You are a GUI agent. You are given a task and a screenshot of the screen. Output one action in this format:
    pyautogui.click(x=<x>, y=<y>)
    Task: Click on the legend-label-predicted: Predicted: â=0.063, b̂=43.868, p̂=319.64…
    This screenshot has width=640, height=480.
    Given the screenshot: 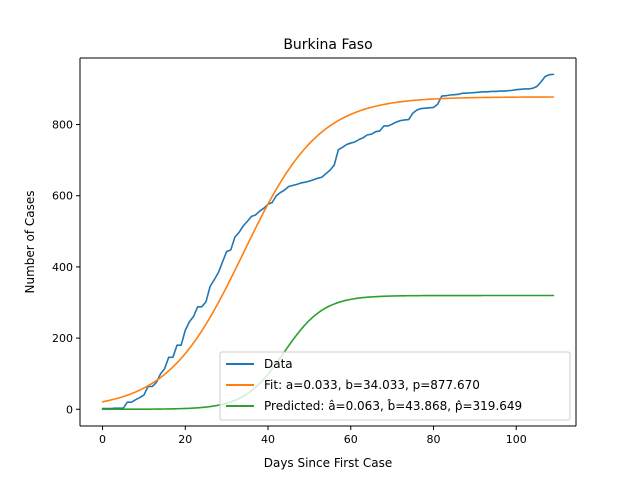 What is the action you would take?
    pyautogui.click(x=393, y=406)
    